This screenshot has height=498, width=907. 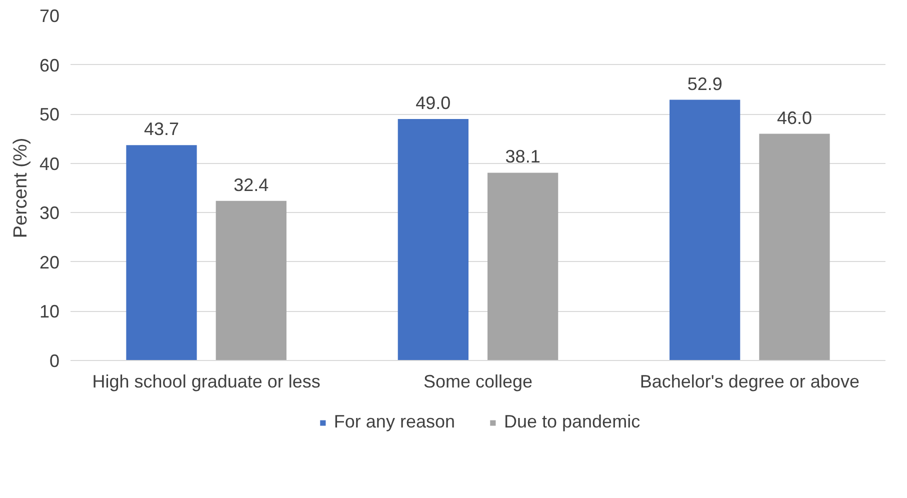 What do you see at coordinates (49, 312) in the screenshot?
I see `y-tick-label: 10` at bounding box center [49, 312].